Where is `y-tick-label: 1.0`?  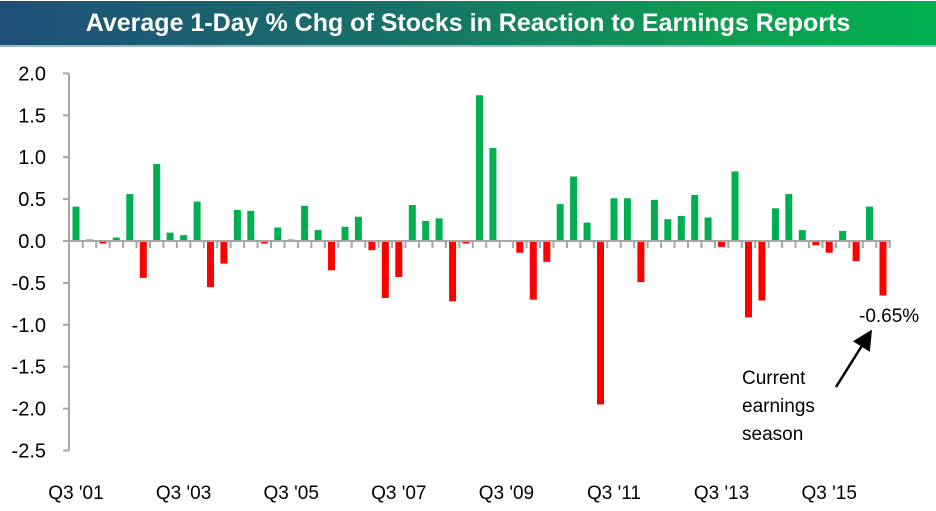 y-tick-label: 1.0 is located at coordinates (32, 158).